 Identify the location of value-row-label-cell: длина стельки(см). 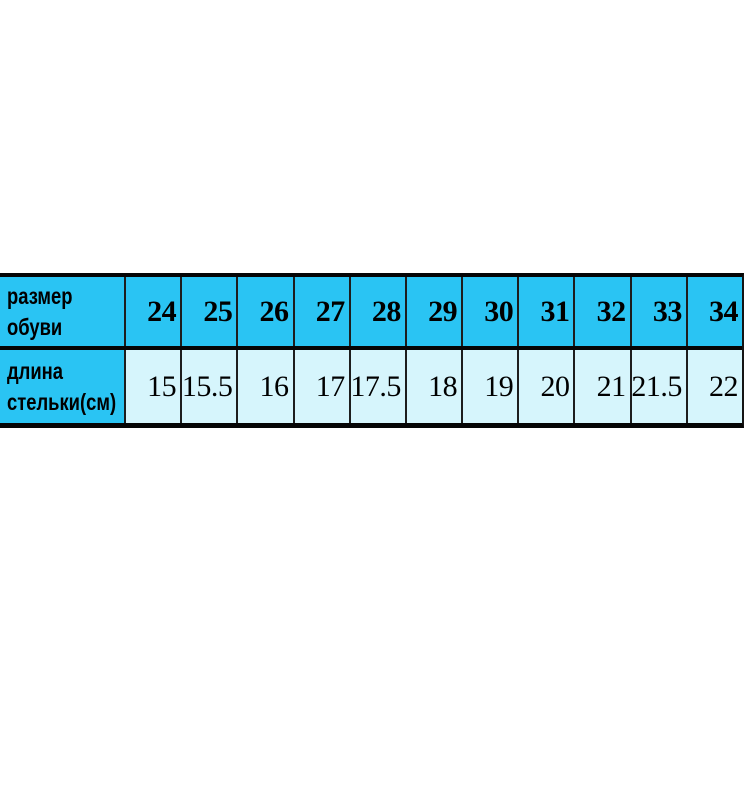
(62, 386).